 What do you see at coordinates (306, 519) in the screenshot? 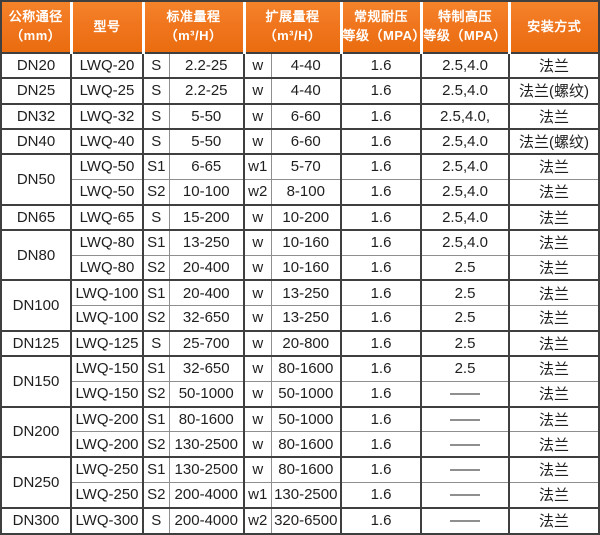
I see `cell-extended-range: 320-6500` at bounding box center [306, 519].